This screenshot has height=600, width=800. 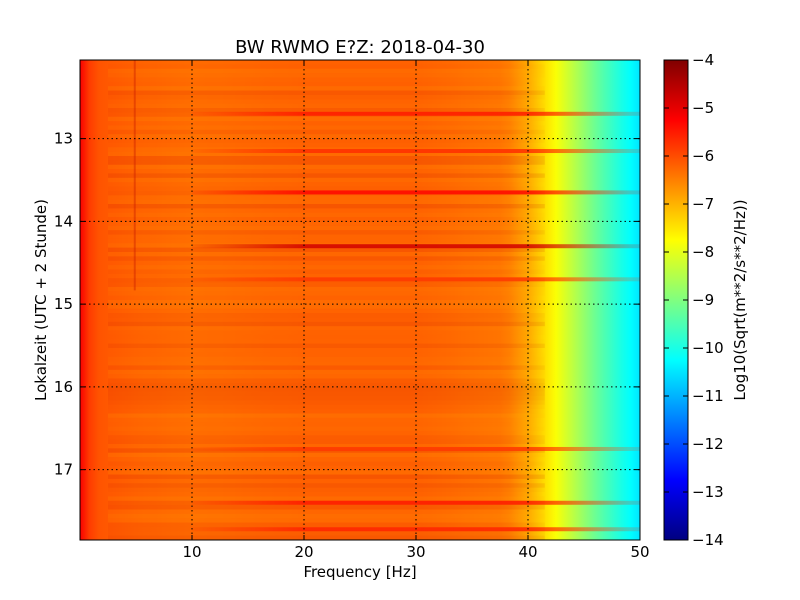 I want to click on y-tick-label: 13, so click(x=63, y=139).